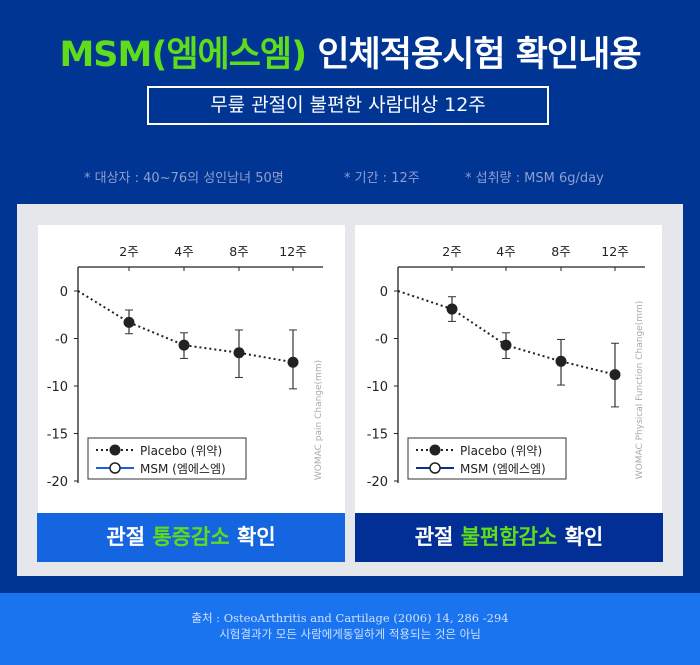  What do you see at coordinates (185, 327) in the screenshot?
I see `placebo-line` at bounding box center [185, 327].